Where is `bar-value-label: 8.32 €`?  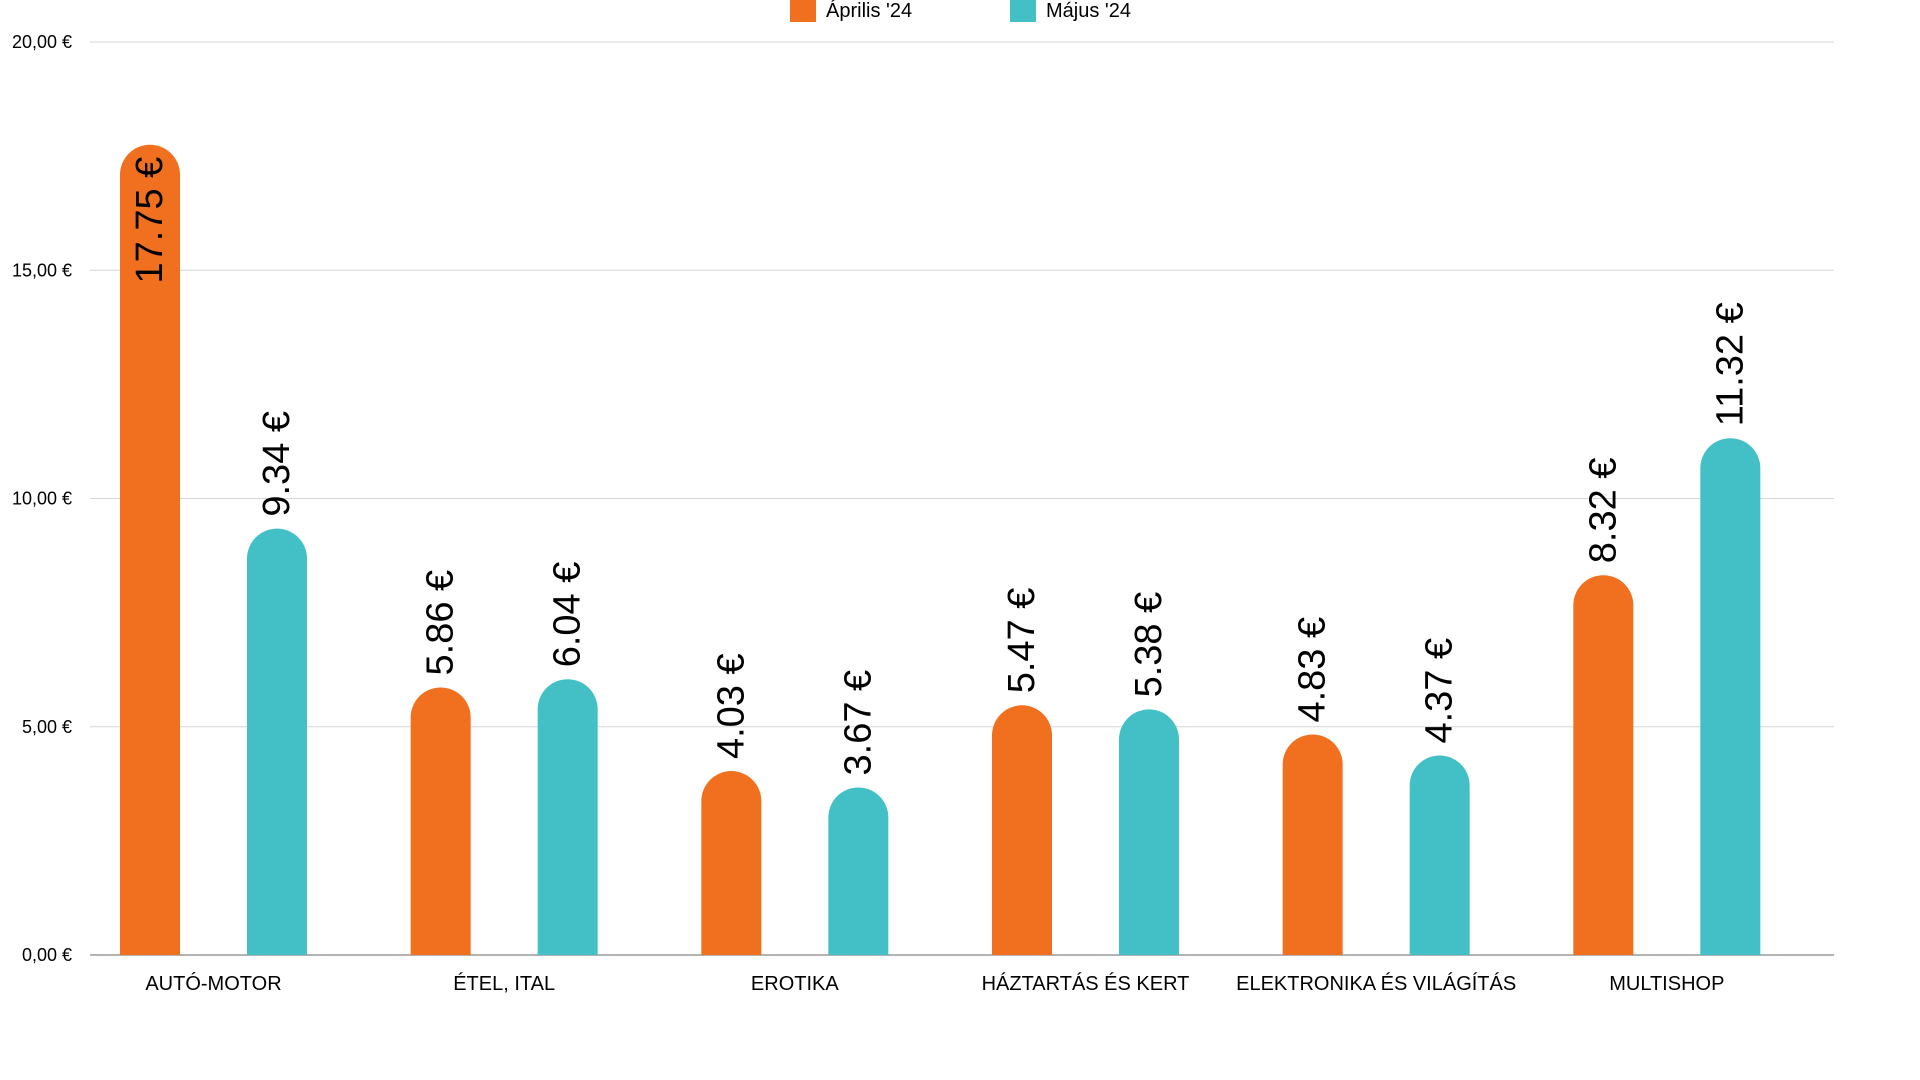
bar-value-label: 8.32 € is located at coordinates (1603, 511).